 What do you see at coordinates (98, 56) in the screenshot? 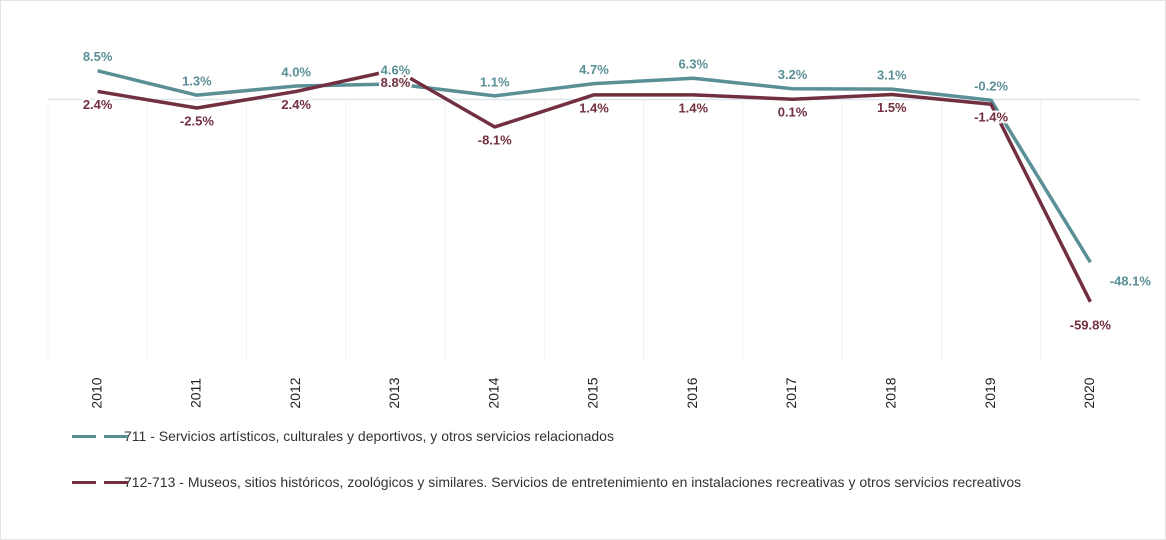
I see `data-label: 8.5%` at bounding box center [98, 56].